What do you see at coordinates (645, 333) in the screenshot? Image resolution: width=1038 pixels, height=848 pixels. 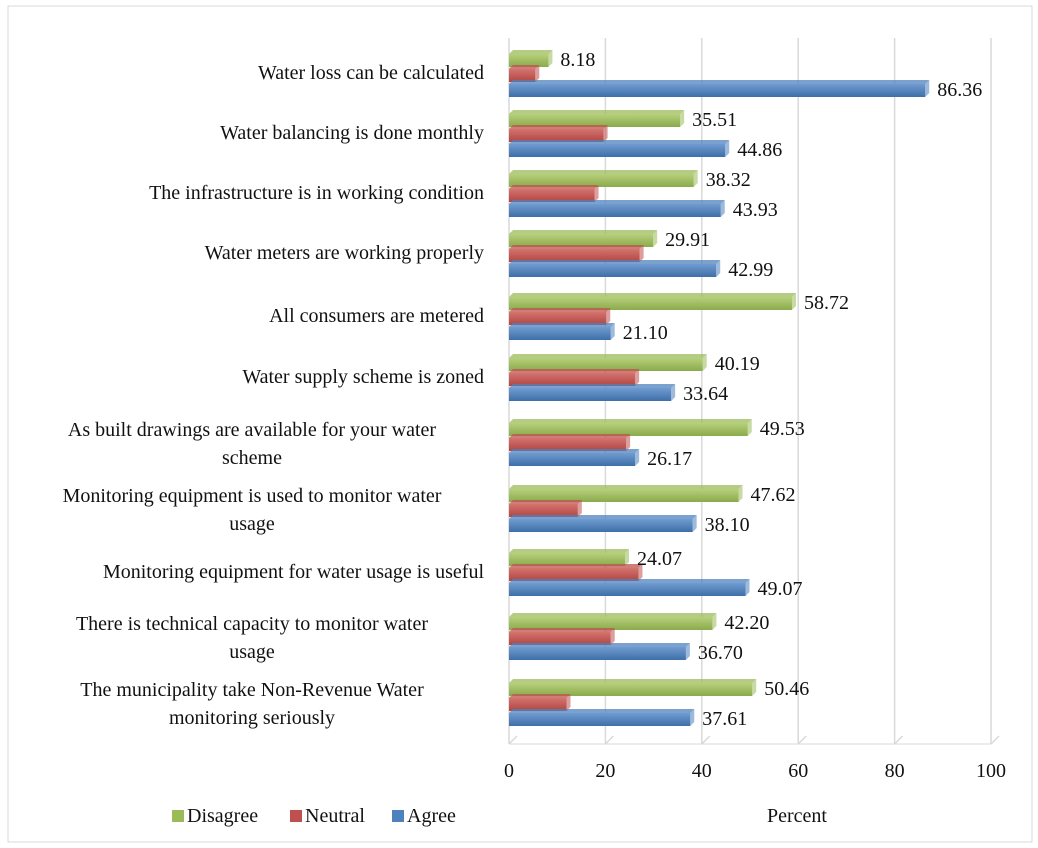 I see `value-label-agree: 21.10` at bounding box center [645, 333].